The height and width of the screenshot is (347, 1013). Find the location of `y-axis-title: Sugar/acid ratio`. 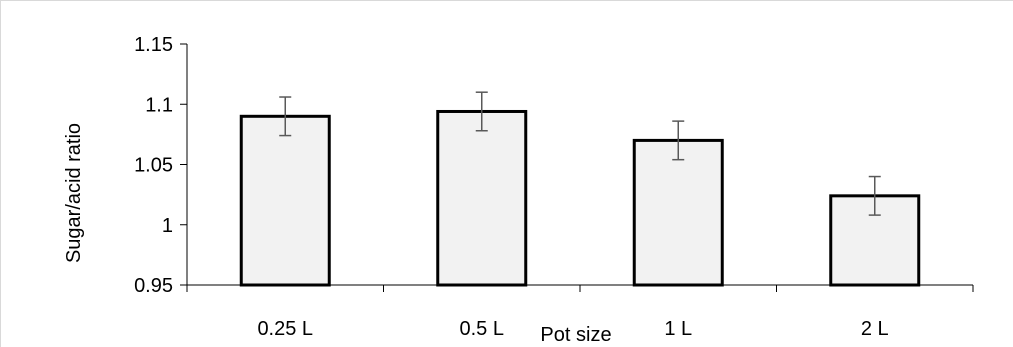

y-axis-title: Sugar/acid ratio is located at coordinates (74, 193).